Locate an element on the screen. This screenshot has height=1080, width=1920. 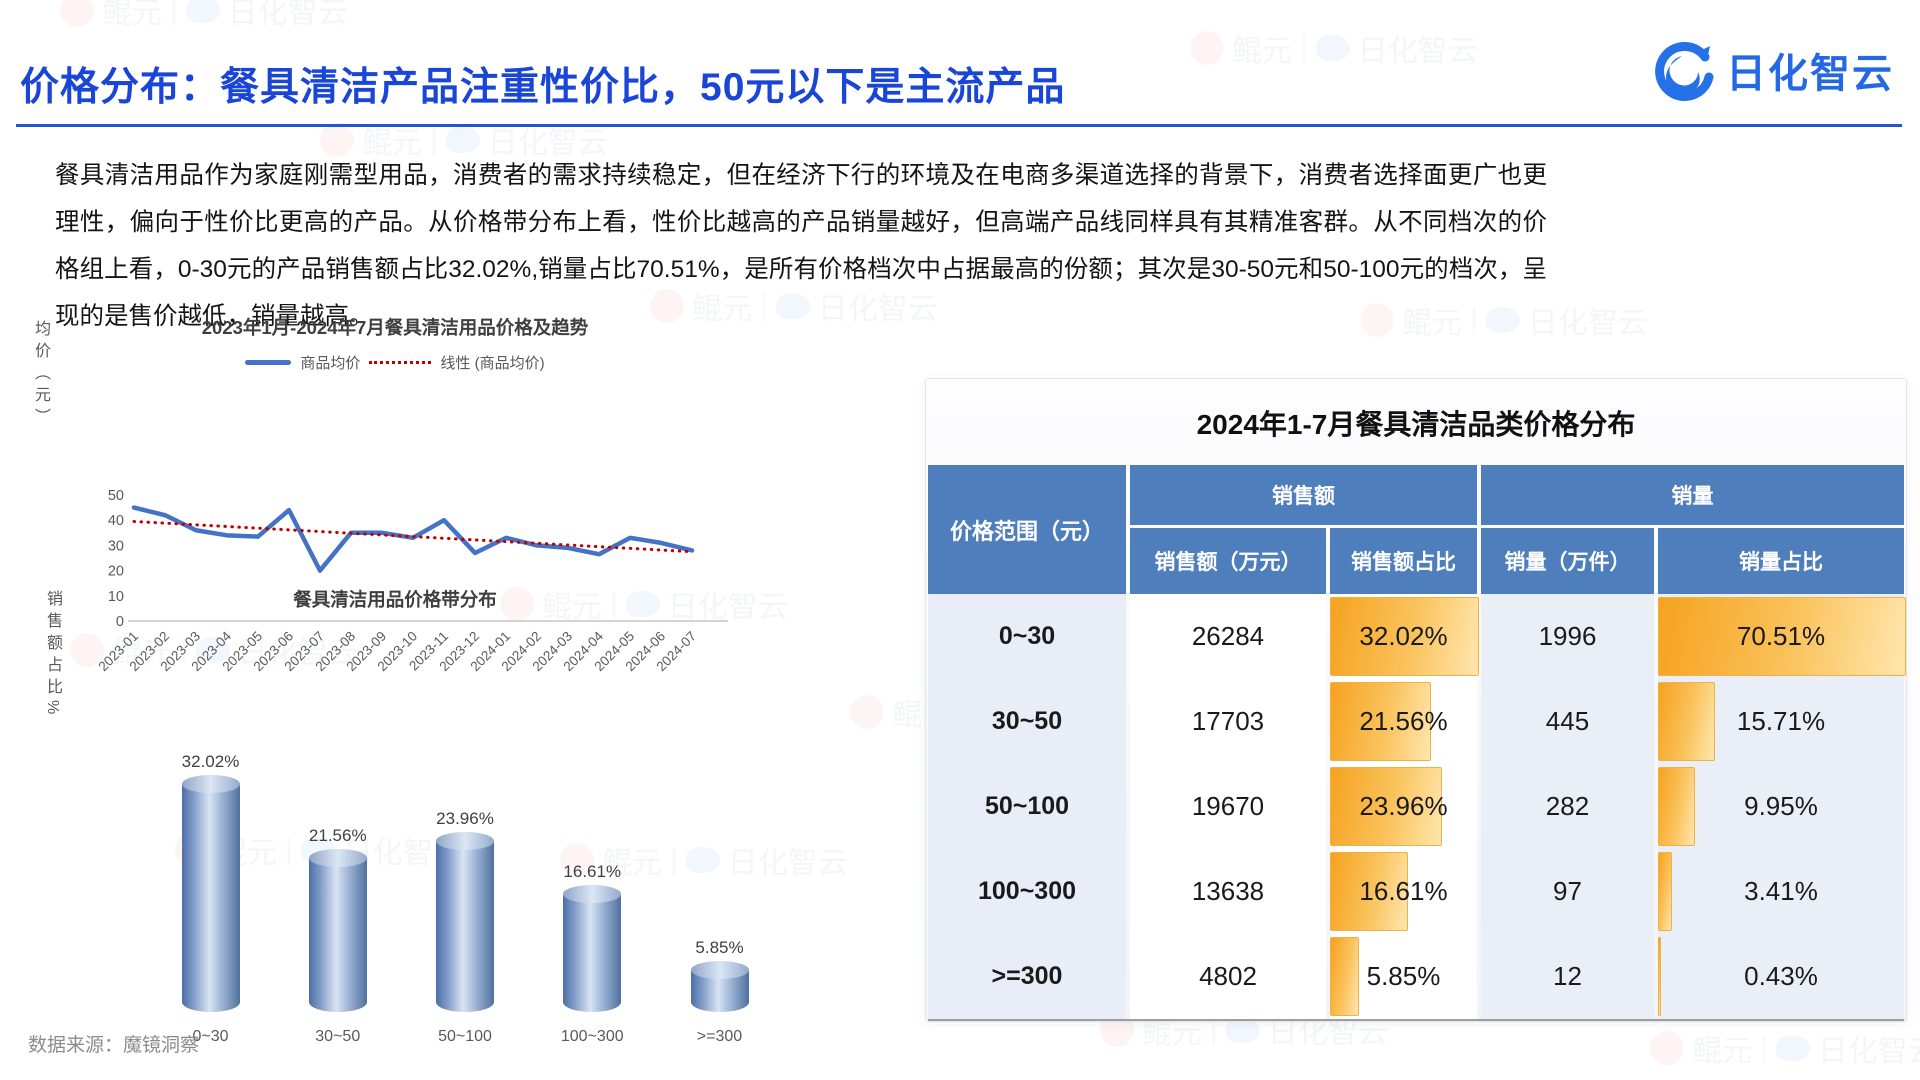
price-range-cell: 30~50 is located at coordinates (1027, 721).